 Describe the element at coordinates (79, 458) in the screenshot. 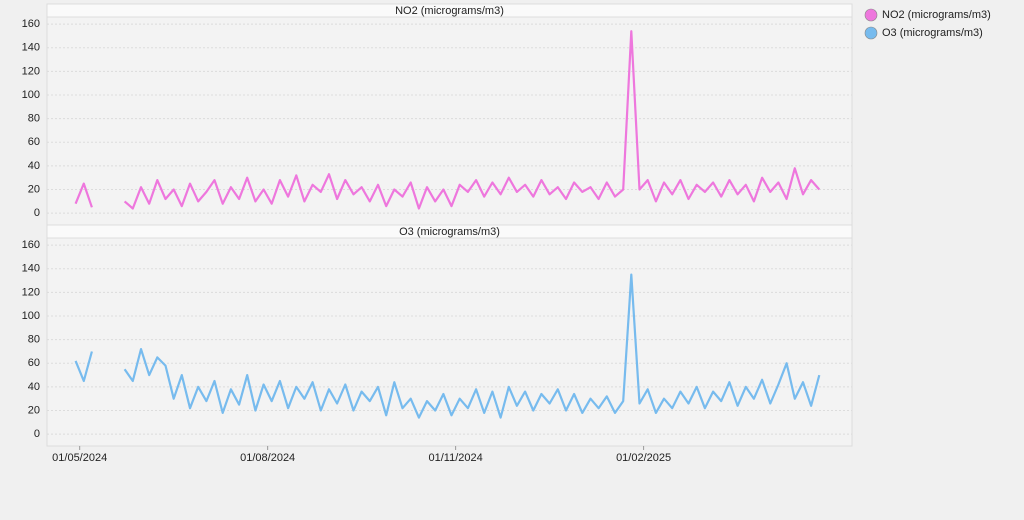

I see `x-tick-label: 01/05/2024` at that location.